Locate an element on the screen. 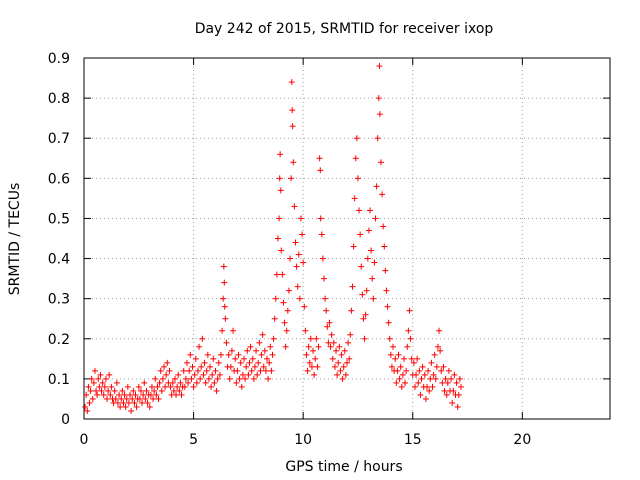  x-tick-label: 0 is located at coordinates (84, 440).